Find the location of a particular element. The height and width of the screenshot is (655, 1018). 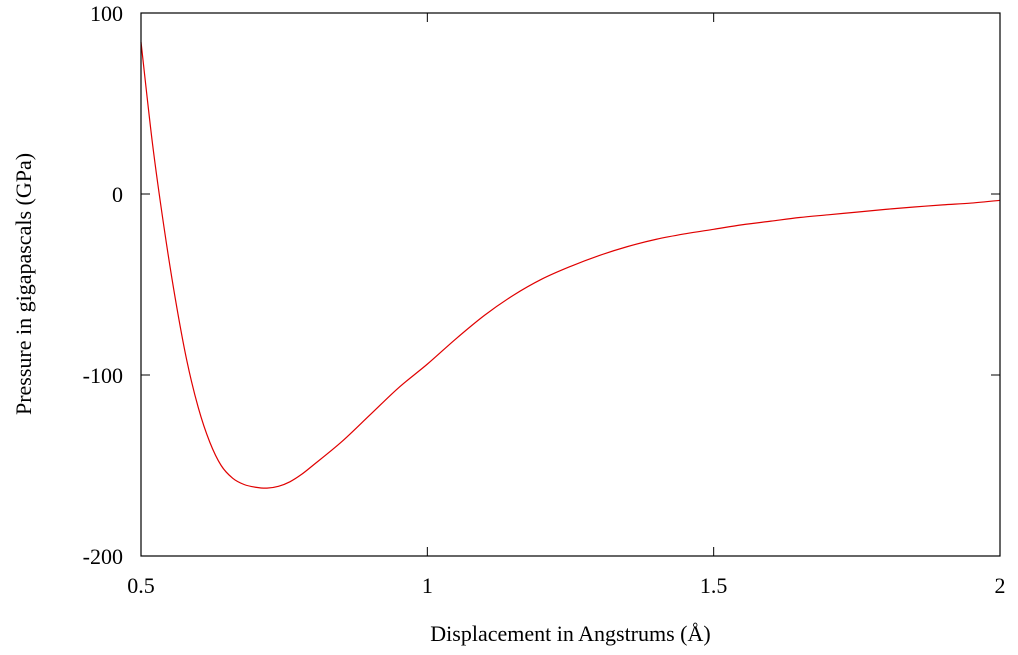

y-axis-label: Pressure in gigapascals (GPa) is located at coordinates (23, 284).